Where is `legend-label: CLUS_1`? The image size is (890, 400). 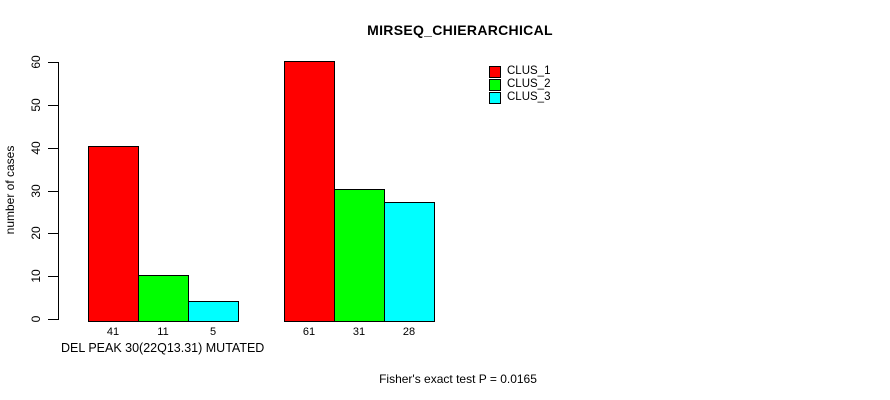 legend-label: CLUS_1 is located at coordinates (529, 71).